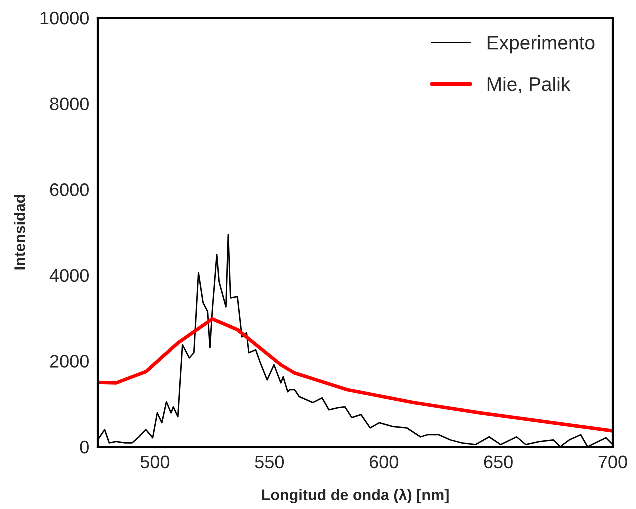  What do you see at coordinates (613, 462) in the screenshot?
I see `x-tick-label: 700` at bounding box center [613, 462].